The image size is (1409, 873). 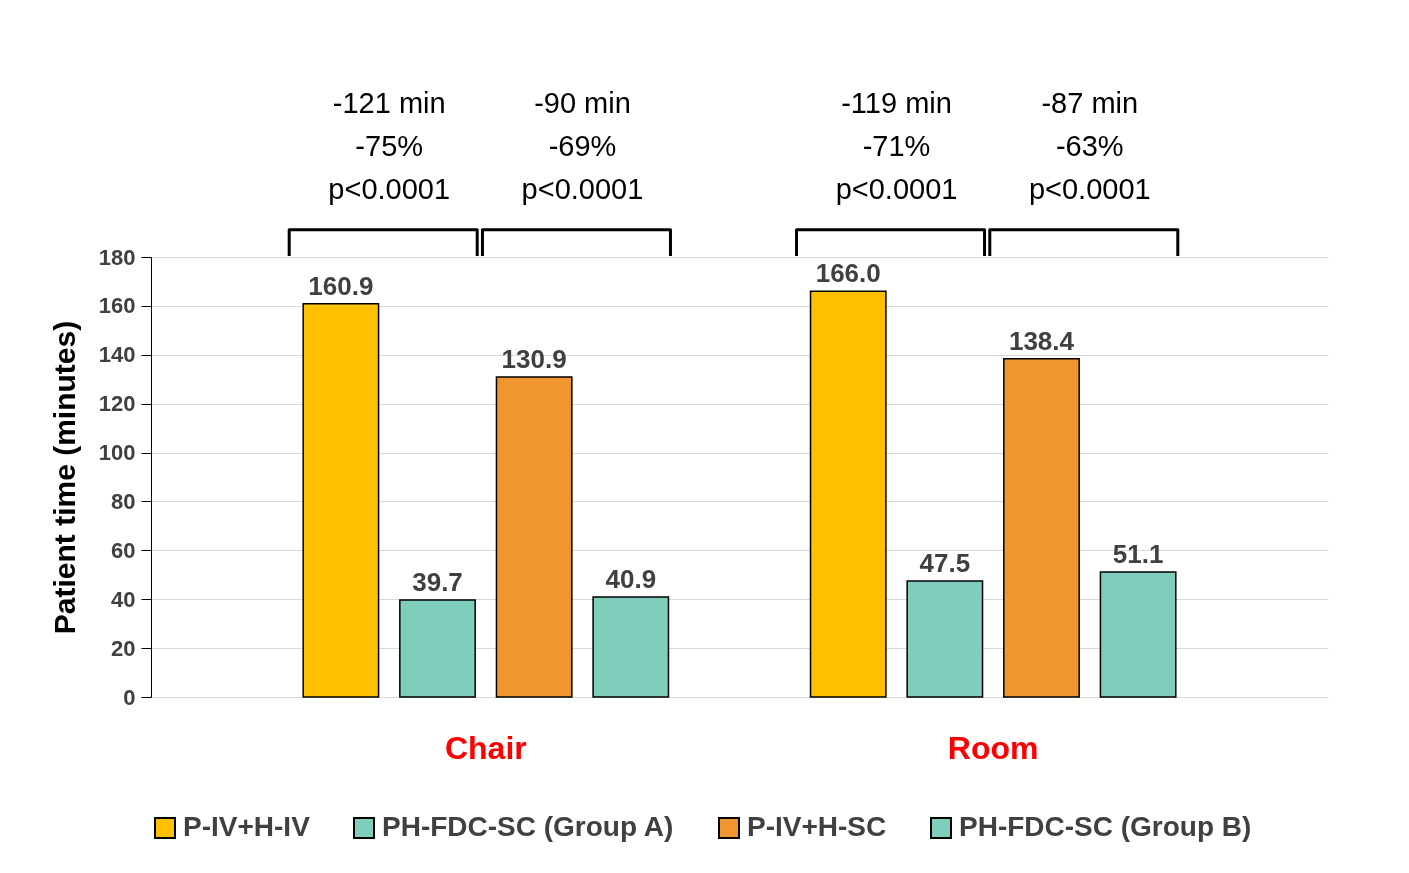 What do you see at coordinates (123, 599) in the screenshot?
I see `y-tick-label: 40` at bounding box center [123, 599].